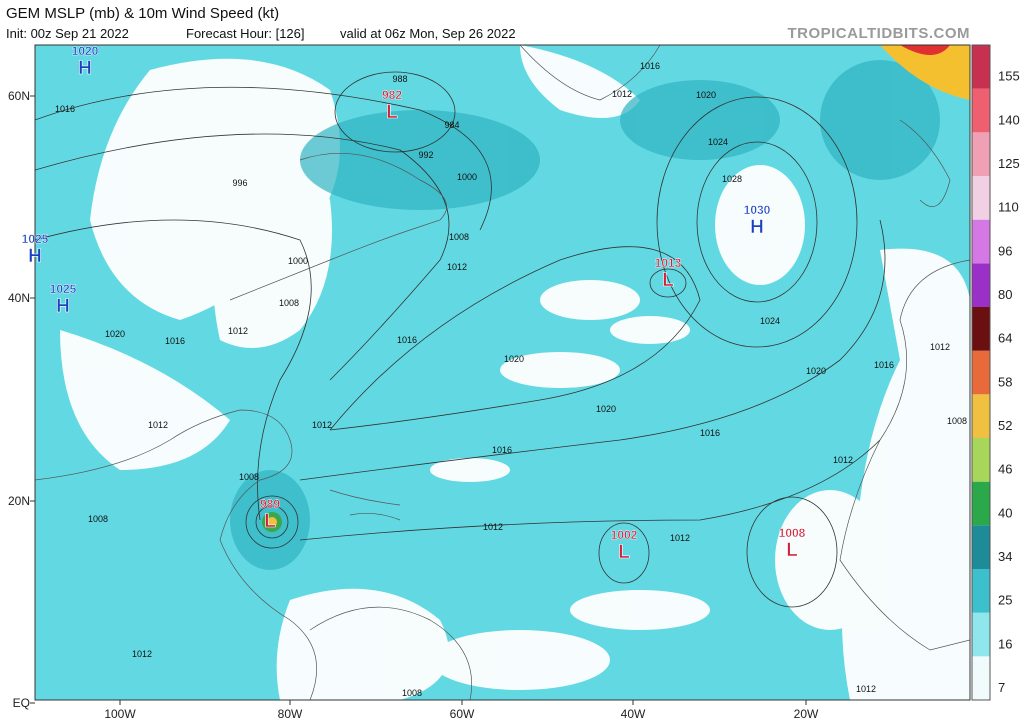 The image size is (1024, 724). Describe the element at coordinates (732, 179) in the screenshot. I see `isobar-label: 1028` at that location.